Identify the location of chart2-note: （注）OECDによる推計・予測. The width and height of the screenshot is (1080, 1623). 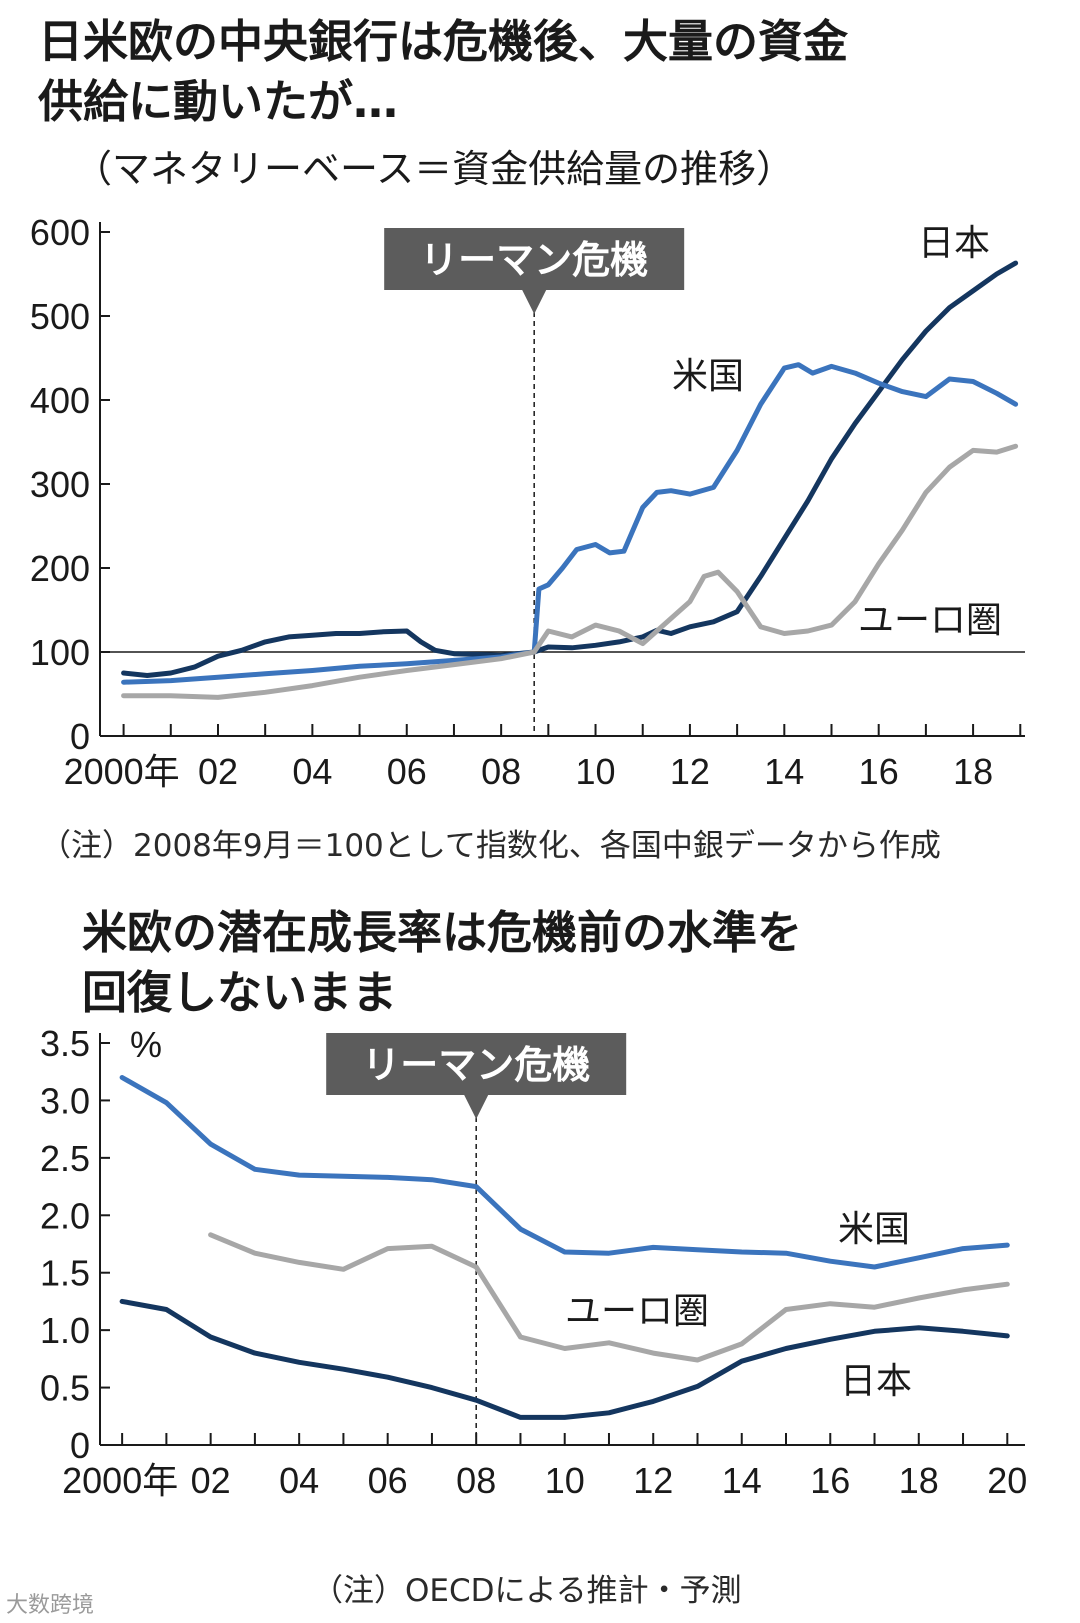
(527, 1591).